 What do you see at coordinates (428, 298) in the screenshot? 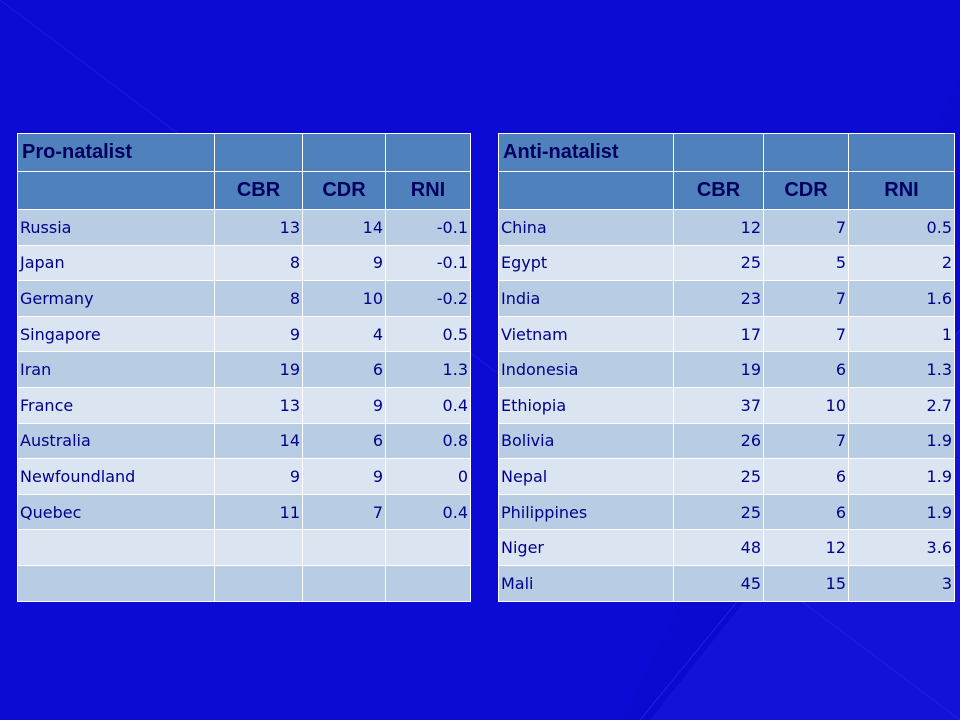
I see `rni-cell: -0.2` at bounding box center [428, 298].